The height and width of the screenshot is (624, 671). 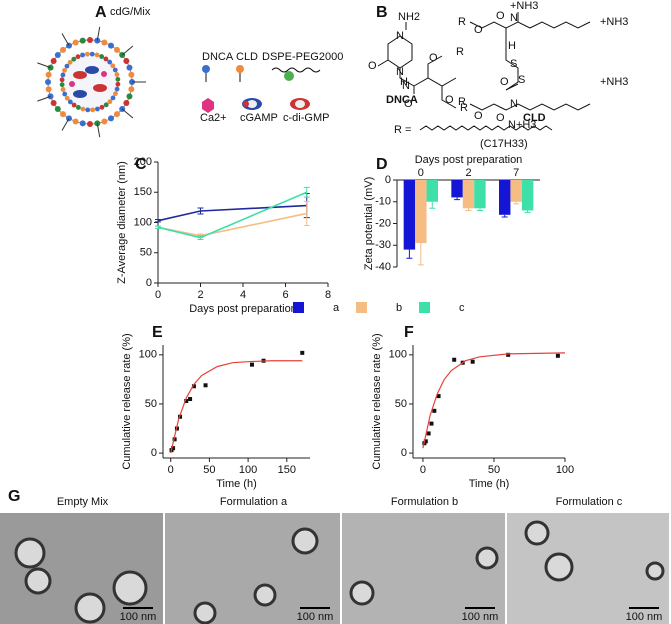 I want to click on y-tick-label: 150, so click(x=143, y=192).